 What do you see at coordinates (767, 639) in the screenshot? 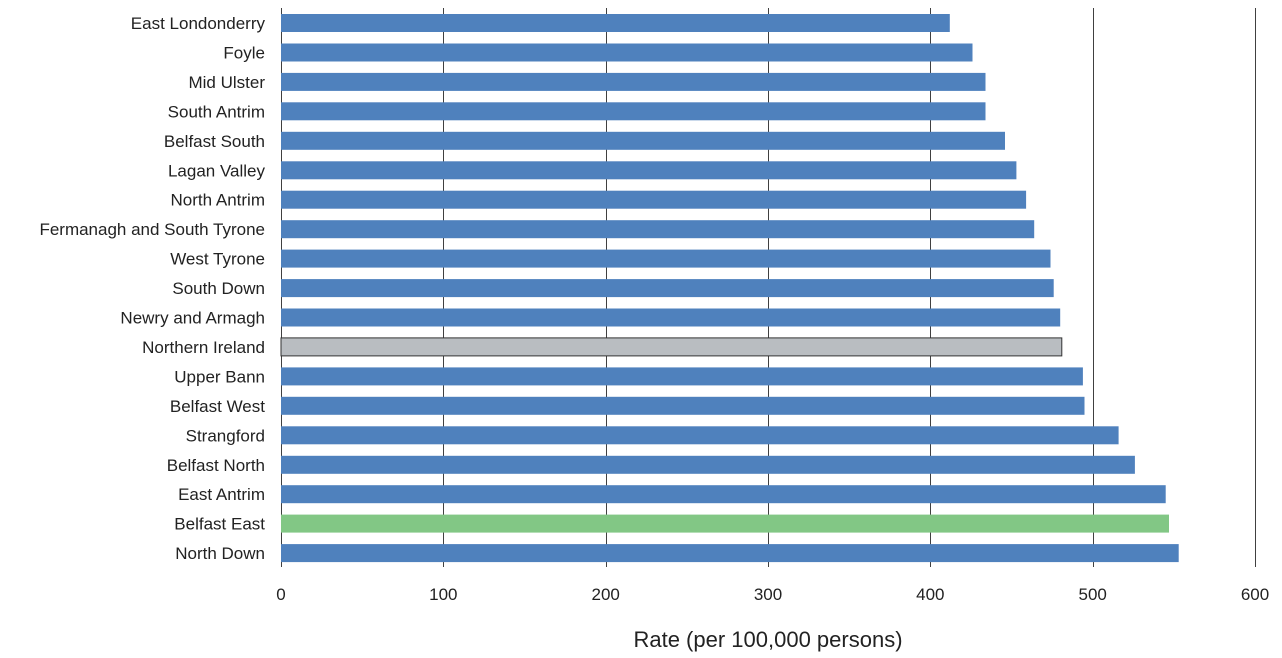
I see `x-axis-title: Rate (per 100,000 persons)` at bounding box center [767, 639].